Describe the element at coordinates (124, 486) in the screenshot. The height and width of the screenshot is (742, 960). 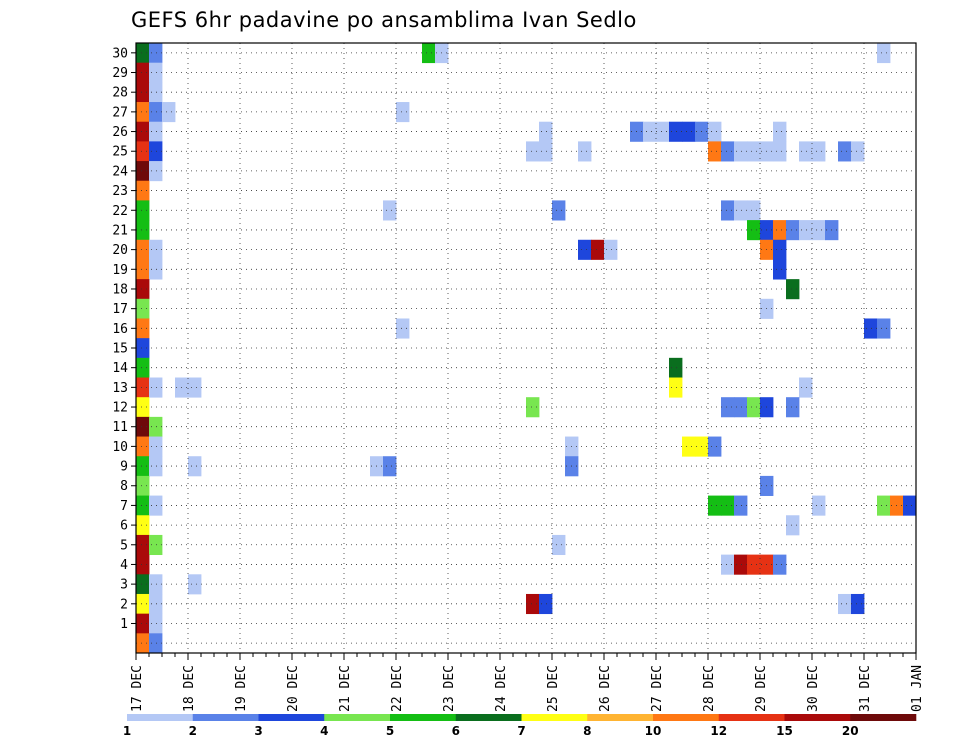
I see `y-tick-label: 8` at that location.